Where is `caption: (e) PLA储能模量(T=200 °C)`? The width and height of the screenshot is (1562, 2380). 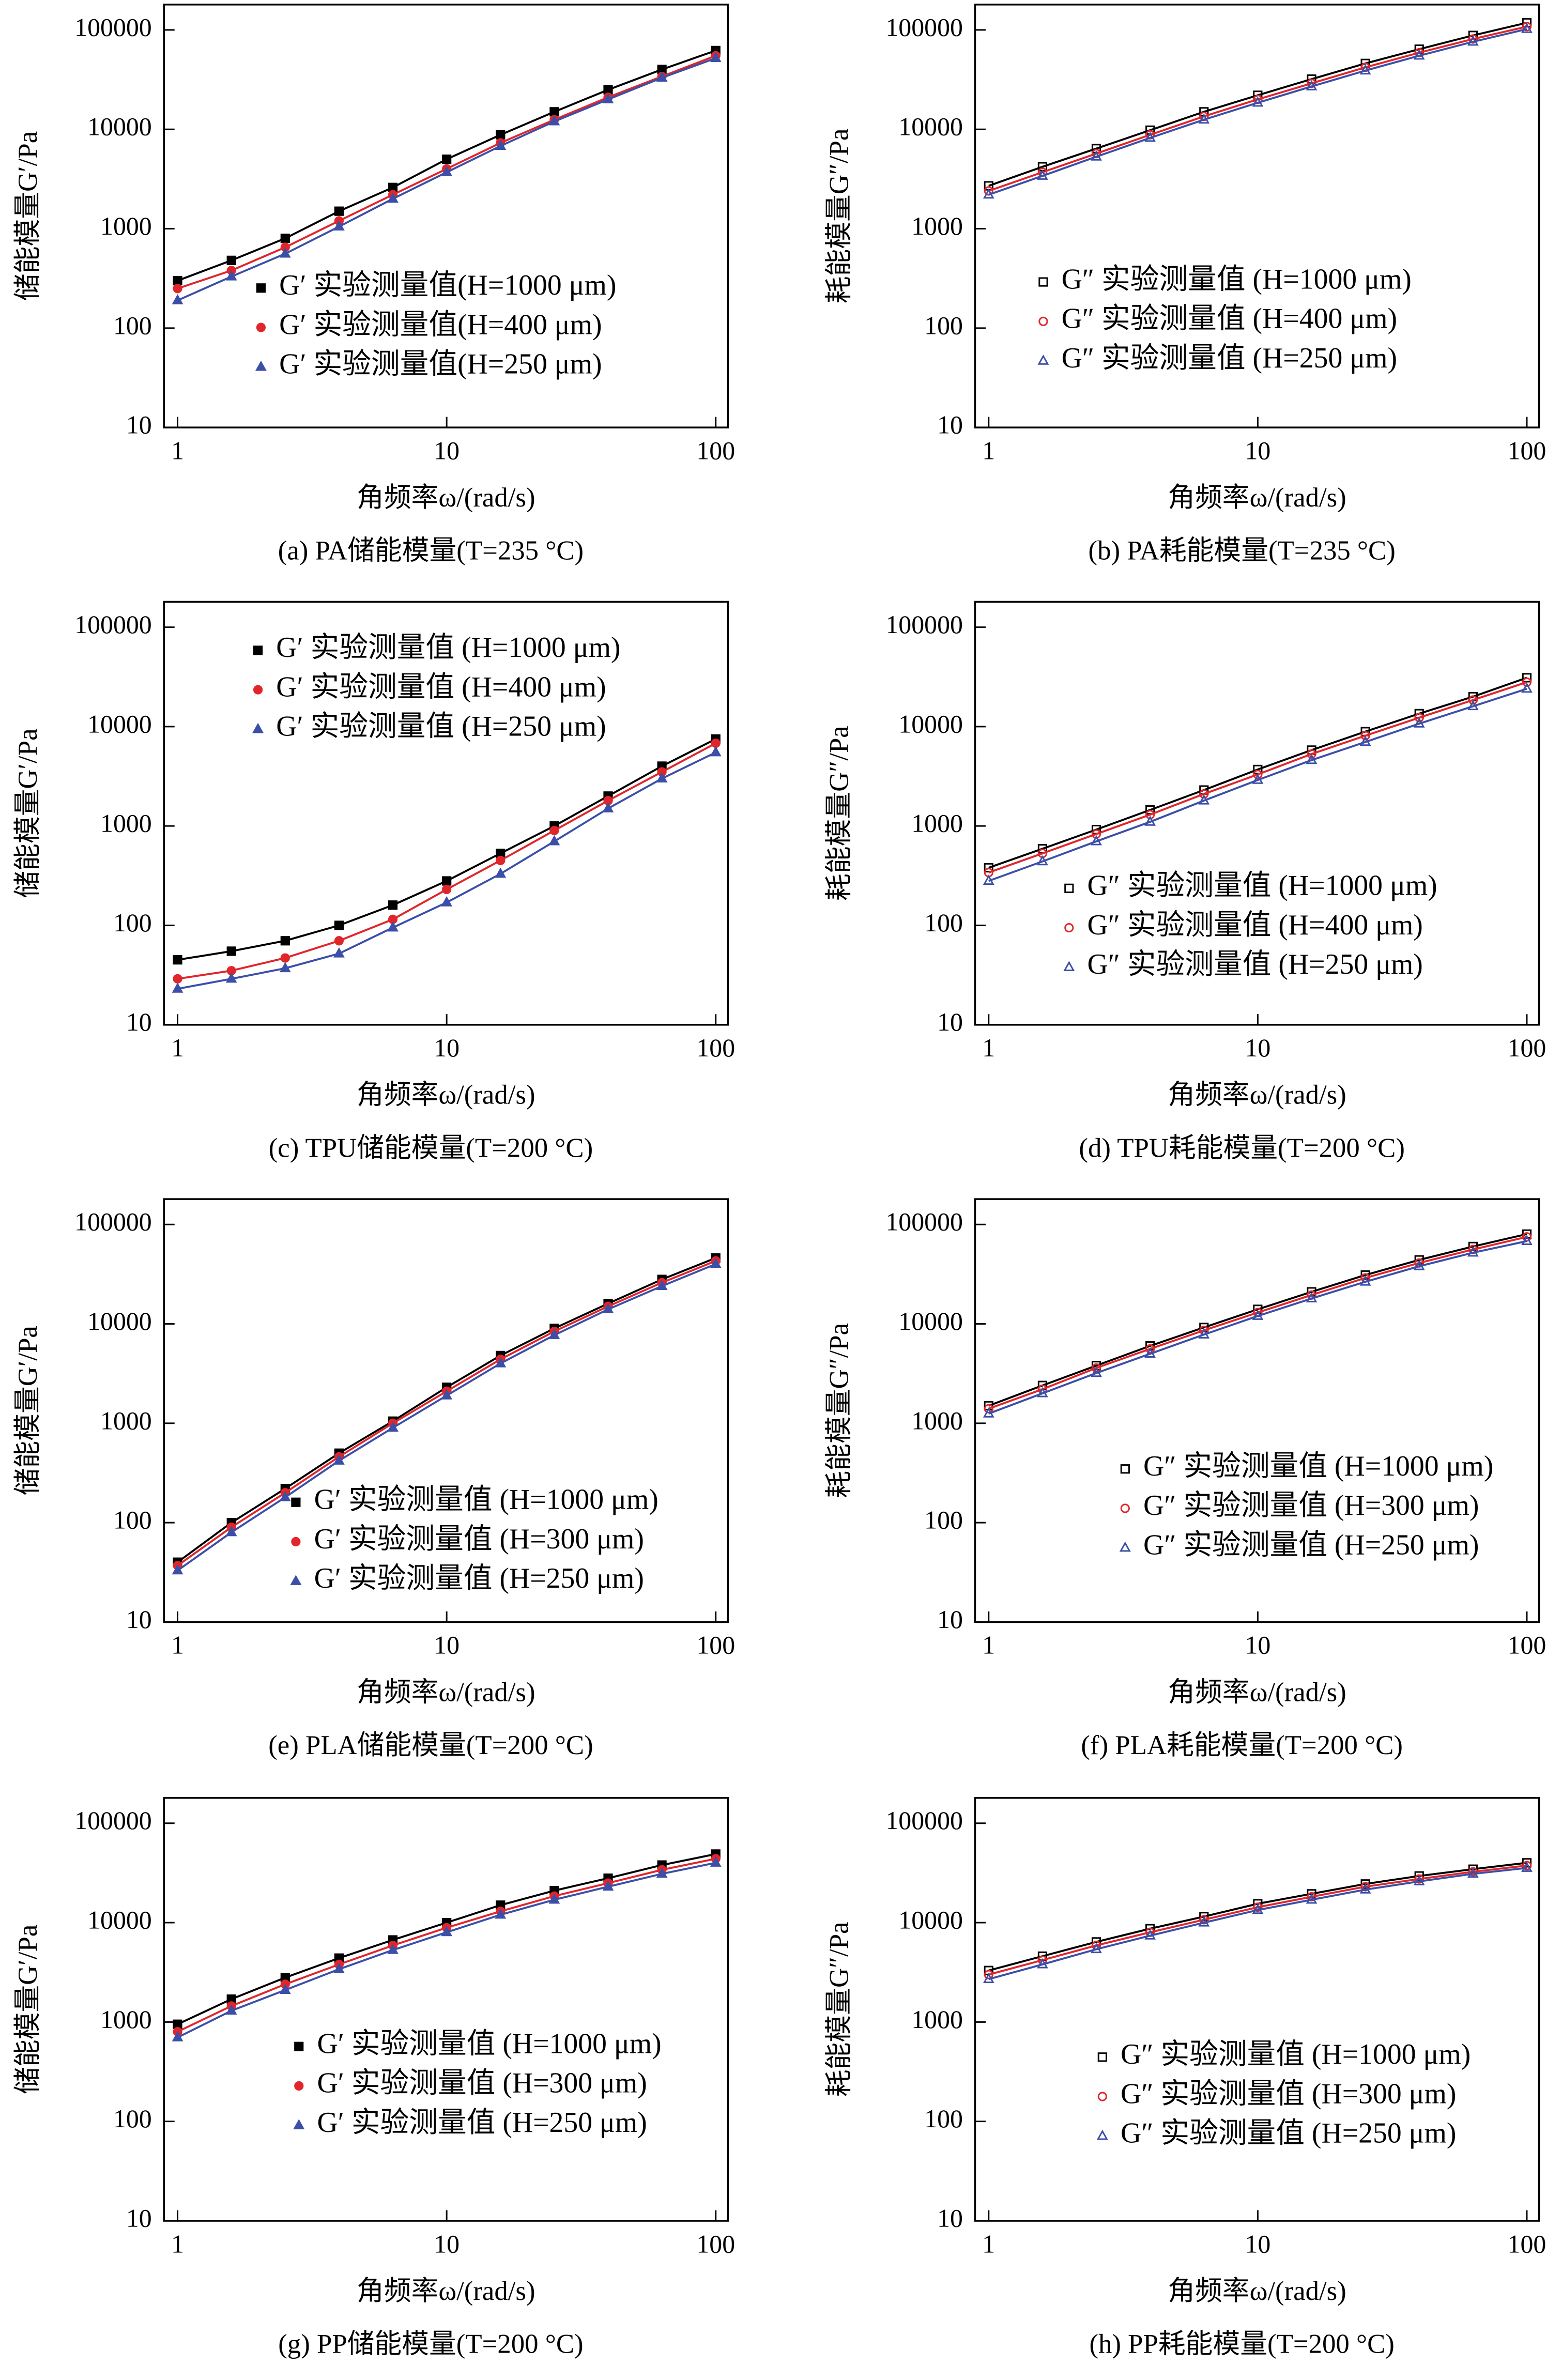 caption: (e) PLA储能模量(T=200 °C) is located at coordinates (431, 1745).